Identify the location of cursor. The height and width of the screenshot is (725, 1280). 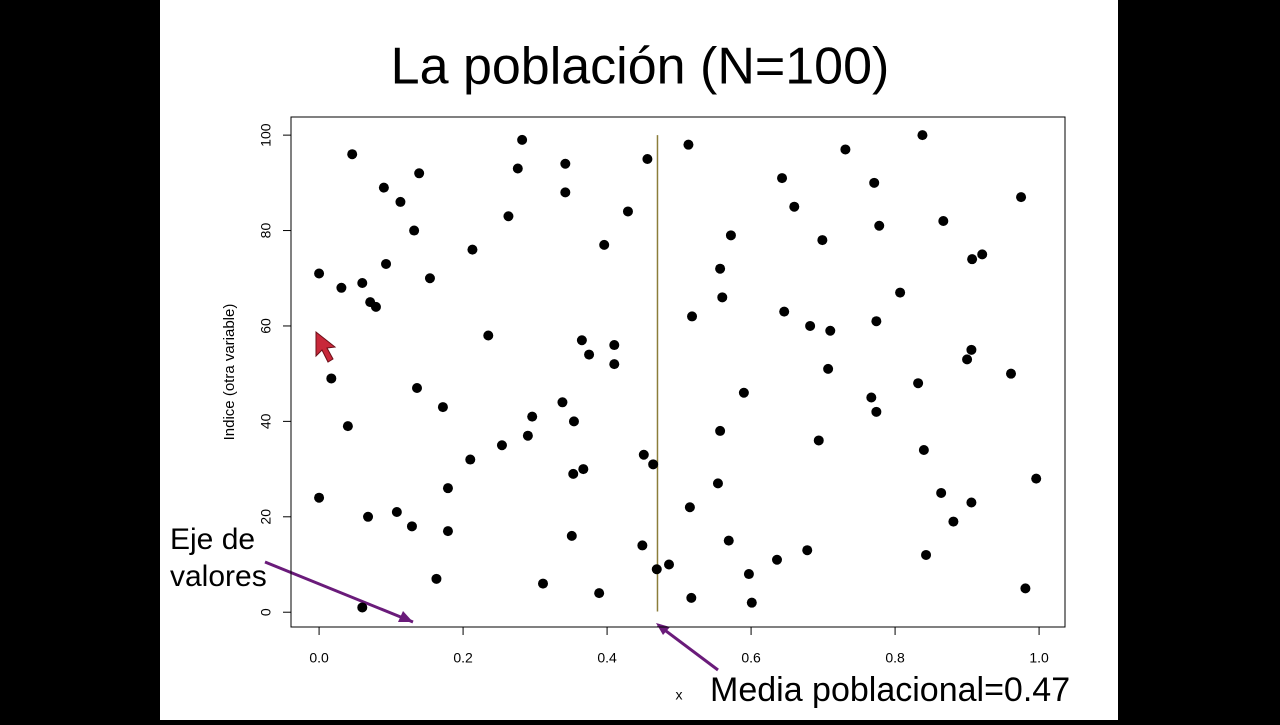
(326, 346).